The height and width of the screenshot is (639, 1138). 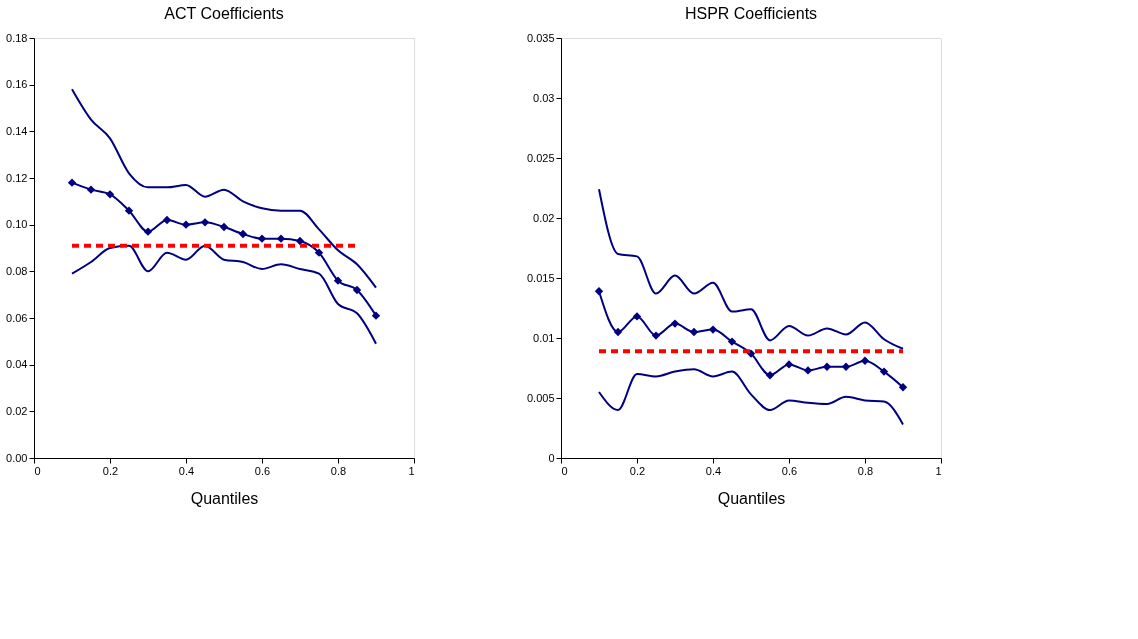 I want to click on y-tick-label: 0.01, so click(x=544, y=337).